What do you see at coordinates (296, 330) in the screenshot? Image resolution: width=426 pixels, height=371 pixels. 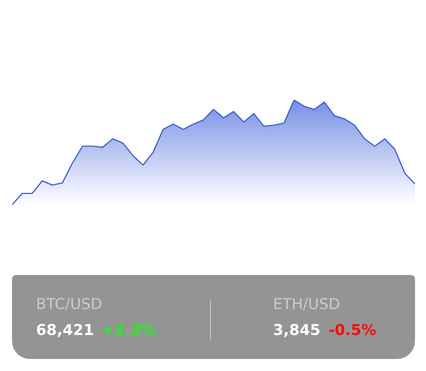 I see `text: 3,845` at bounding box center [296, 330].